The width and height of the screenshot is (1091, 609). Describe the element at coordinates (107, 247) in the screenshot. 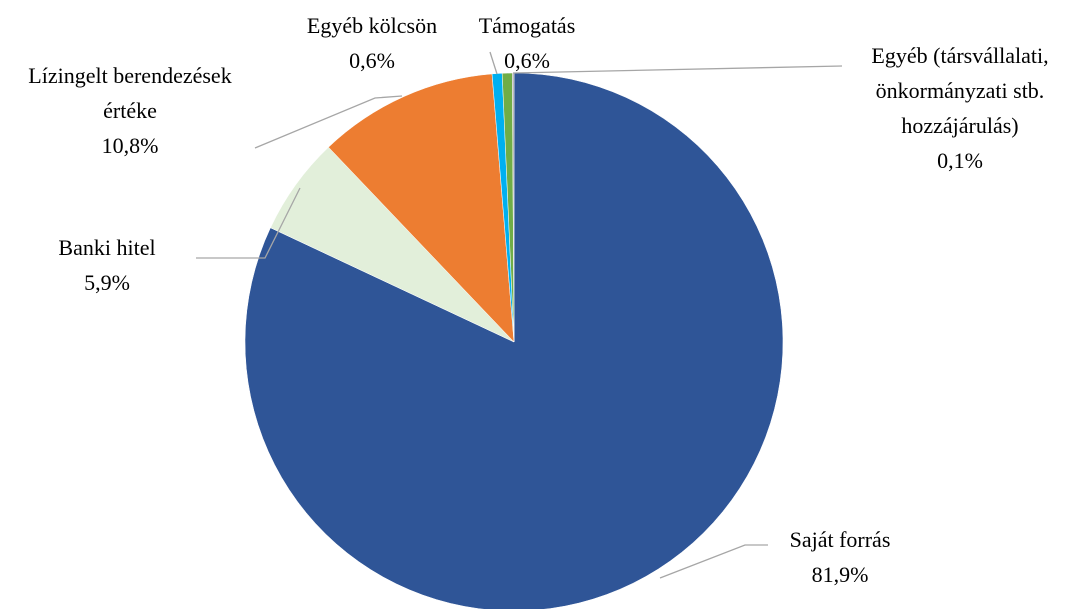

I see `category-label: Banki hitel` at that location.